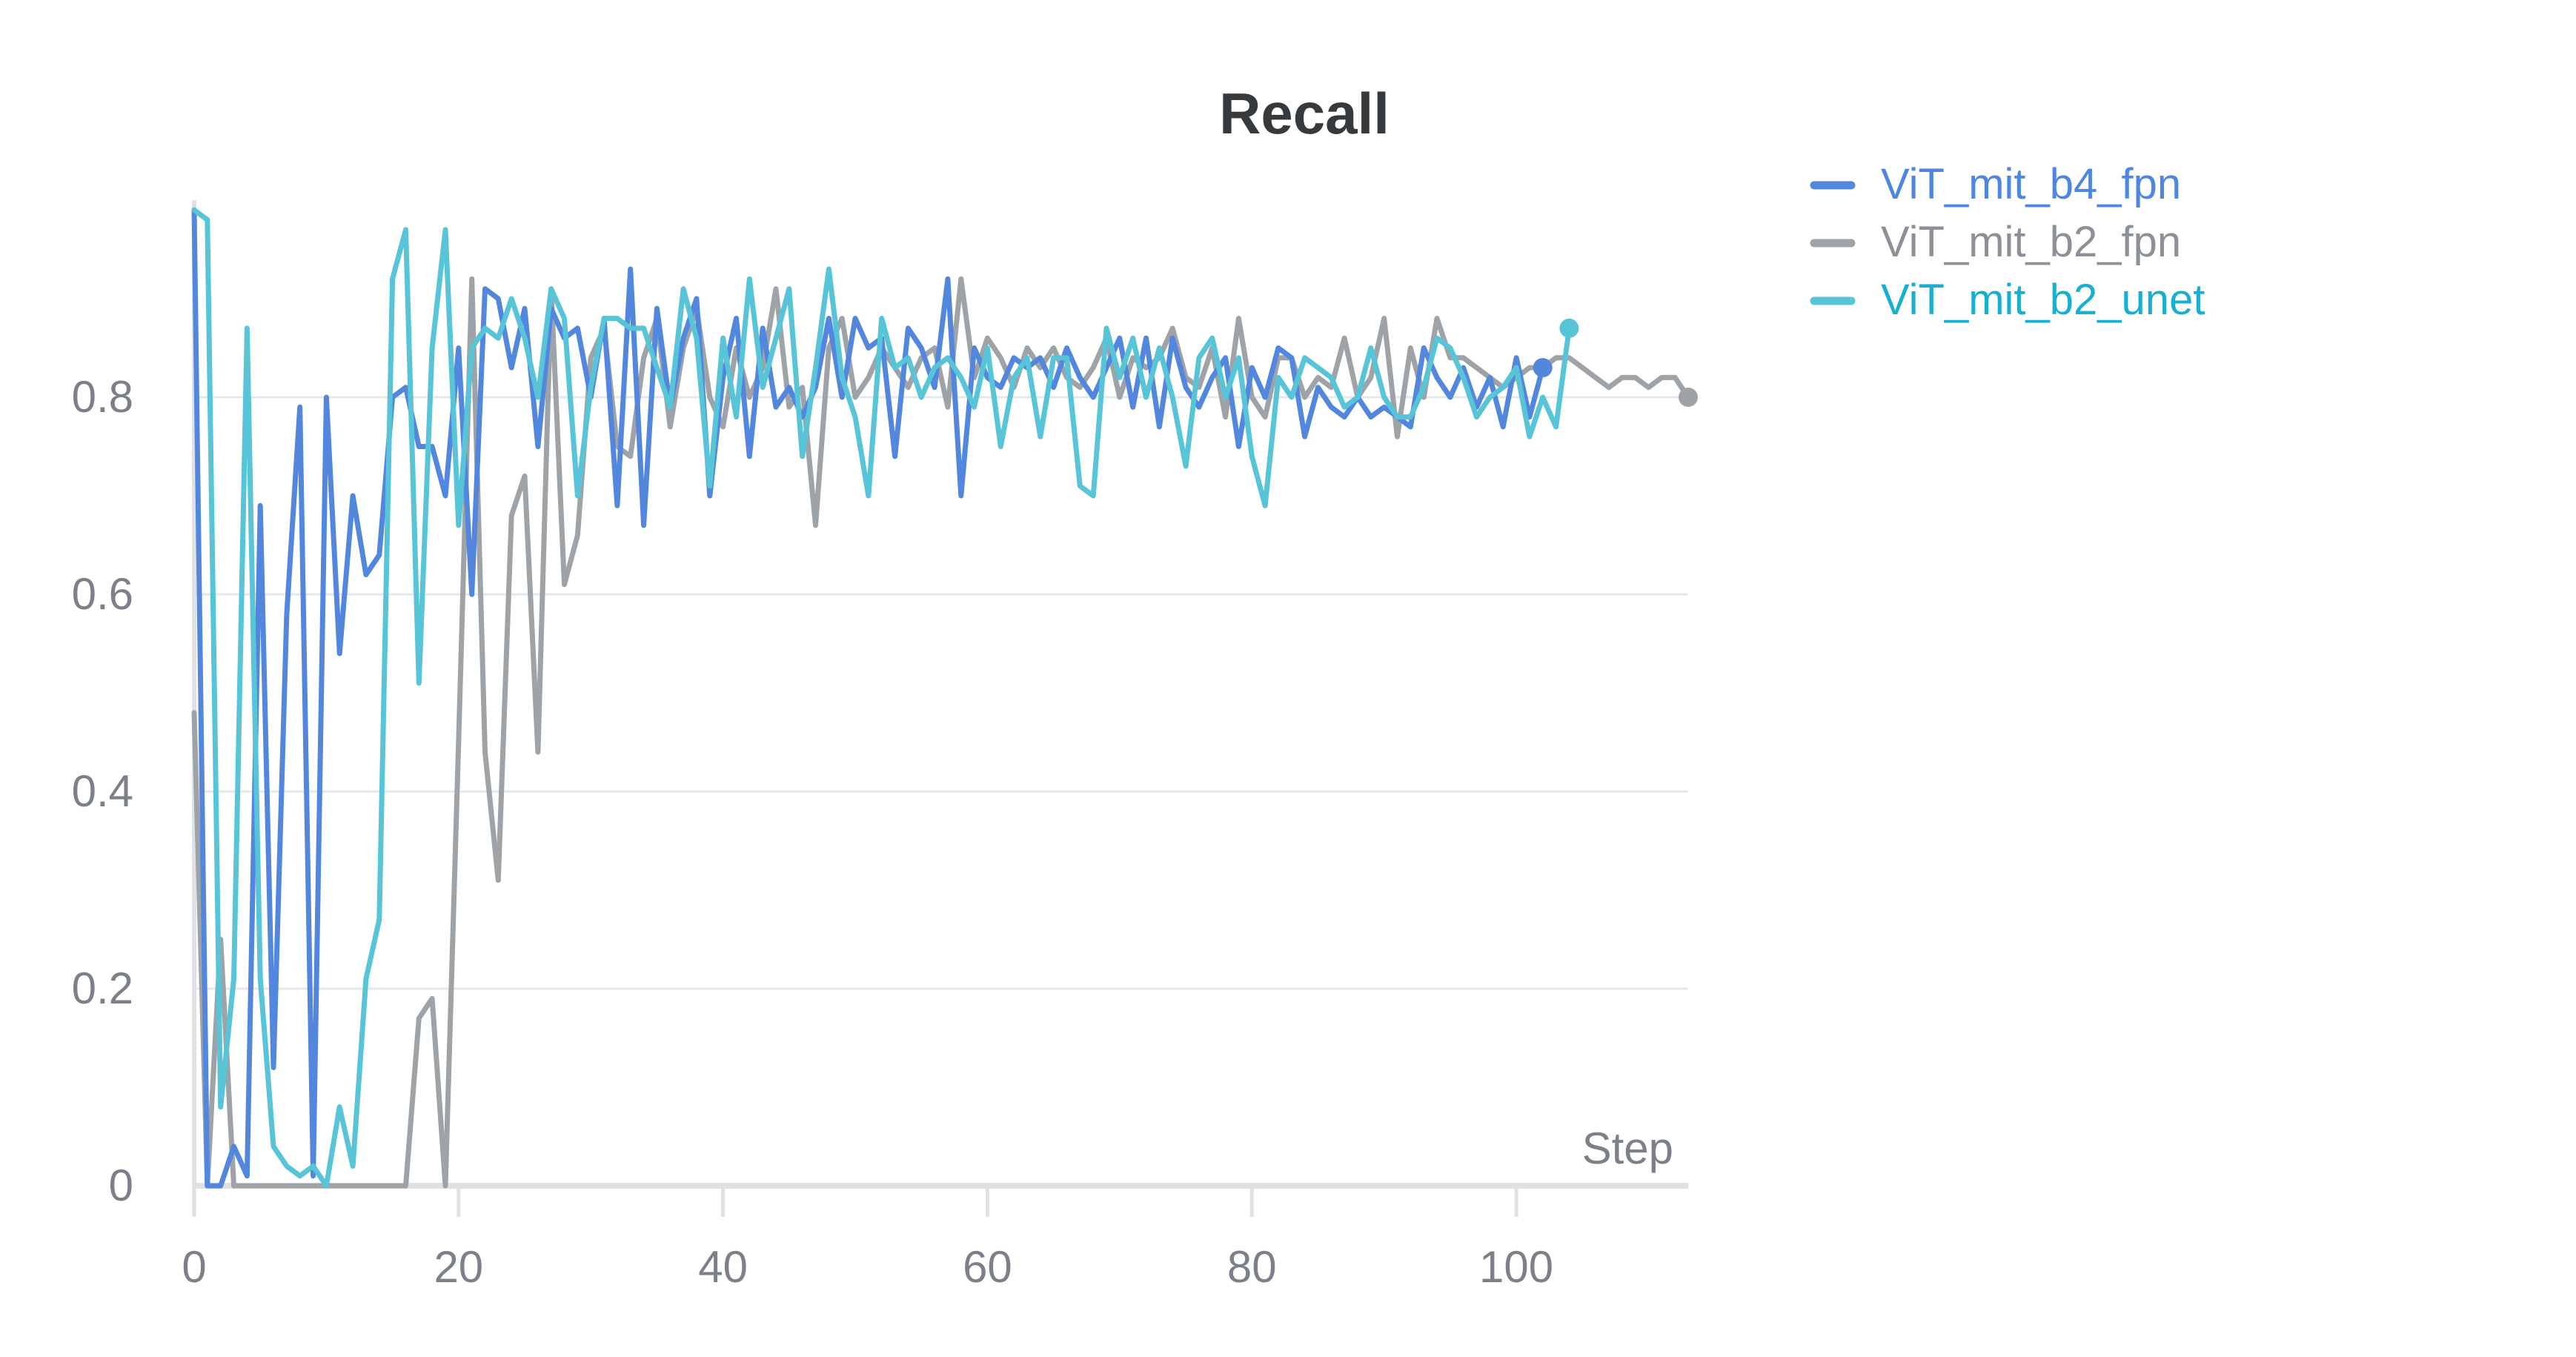 The image size is (2576, 1357). Describe the element at coordinates (102, 594) in the screenshot. I see `y-tick-label: 0.6` at that location.